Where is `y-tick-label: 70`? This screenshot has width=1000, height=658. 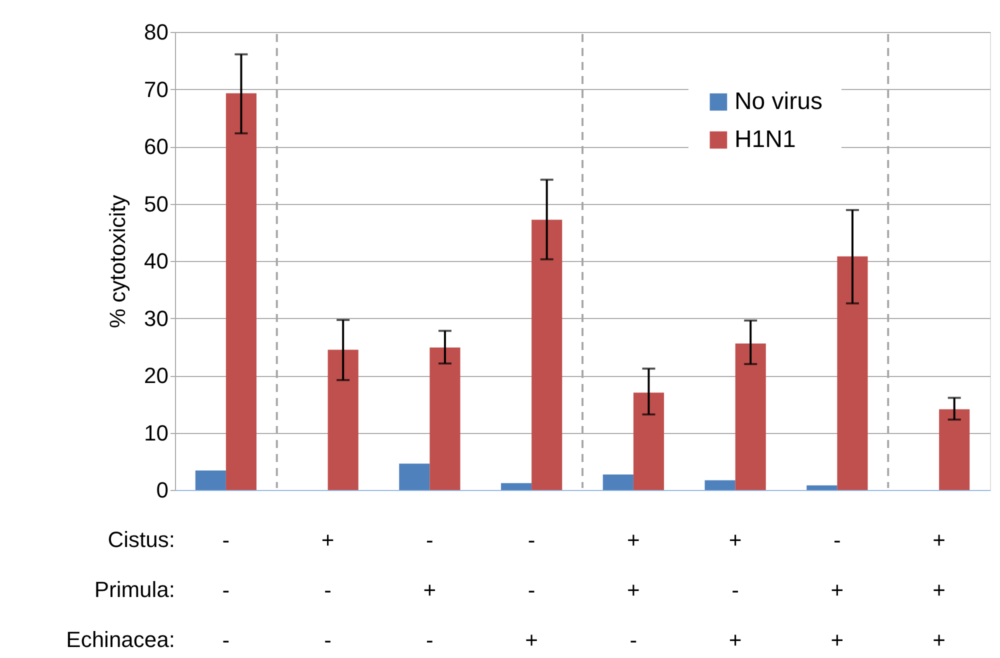 y-tick-label: 70 is located at coordinates (156, 89).